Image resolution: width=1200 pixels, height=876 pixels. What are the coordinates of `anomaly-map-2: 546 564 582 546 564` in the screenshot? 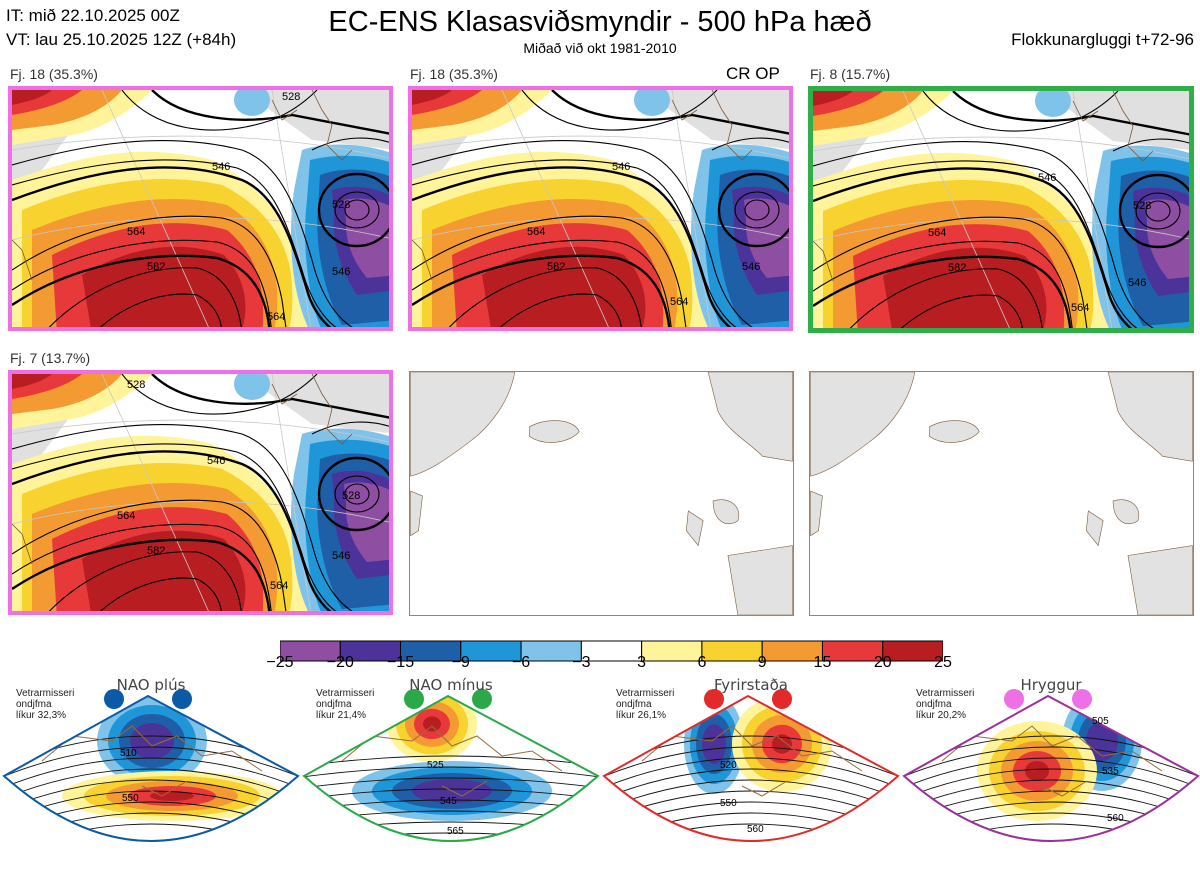 It's located at (600, 208).